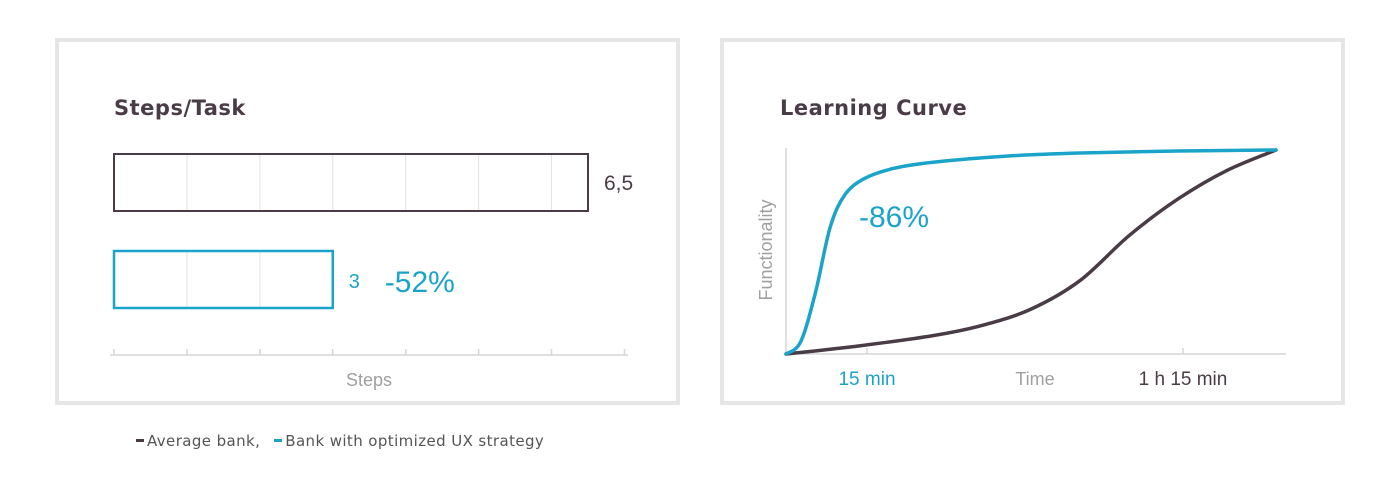 The image size is (1400, 482). Describe the element at coordinates (866, 379) in the screenshot. I see `time-tick-15-min: 15 min` at that location.